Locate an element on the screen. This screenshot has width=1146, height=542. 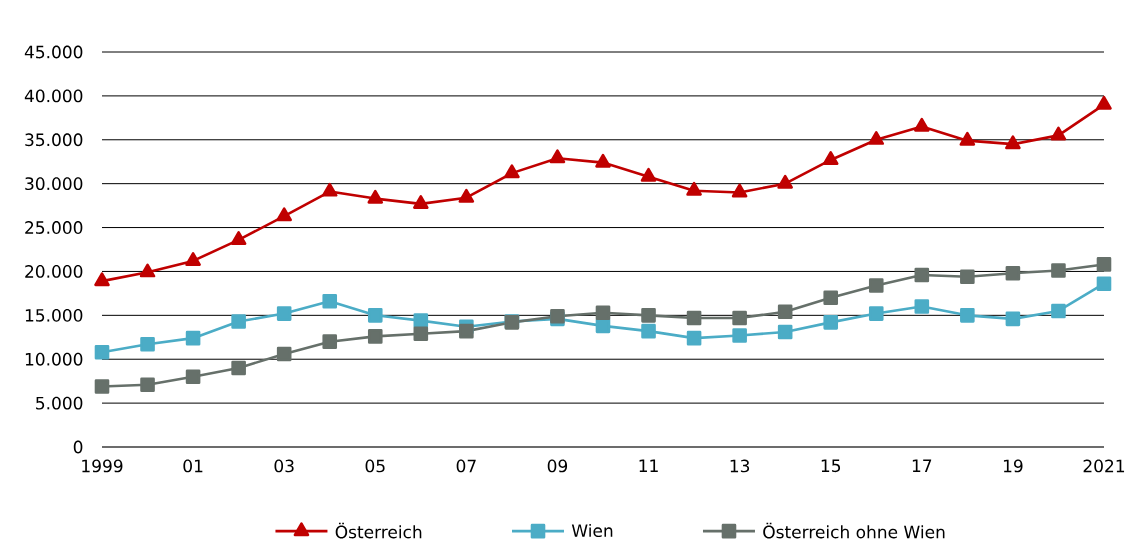
x-tick-label: 05 is located at coordinates (375, 466).